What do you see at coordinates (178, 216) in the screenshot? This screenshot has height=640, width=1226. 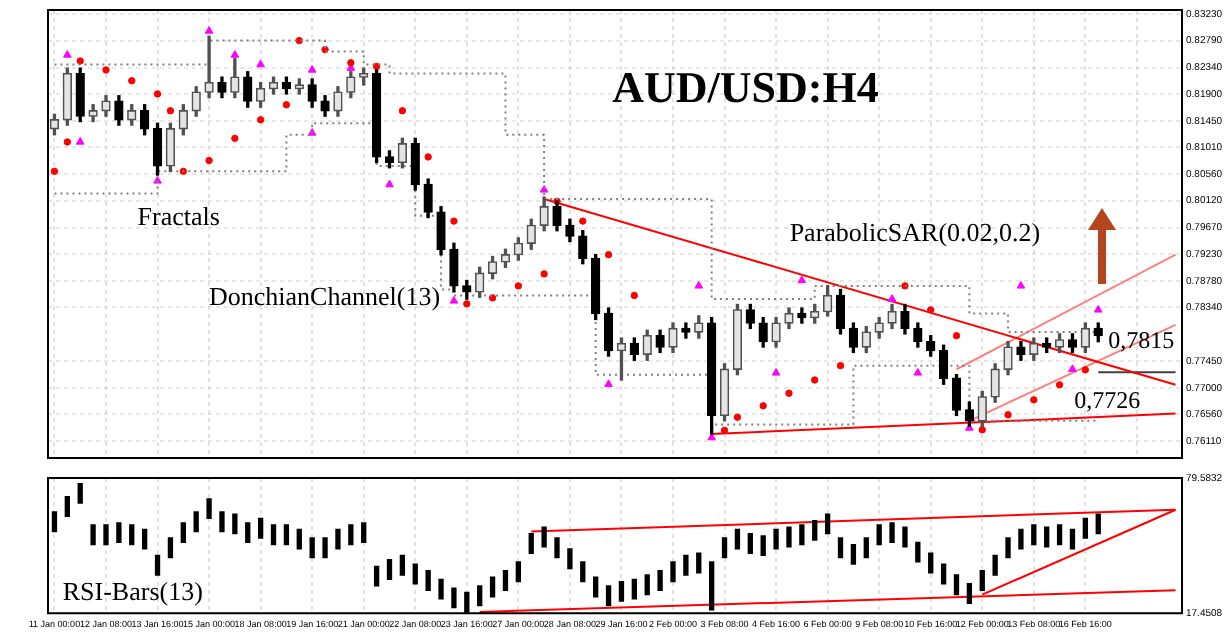 I see `annotation: Fractals` at bounding box center [178, 216].